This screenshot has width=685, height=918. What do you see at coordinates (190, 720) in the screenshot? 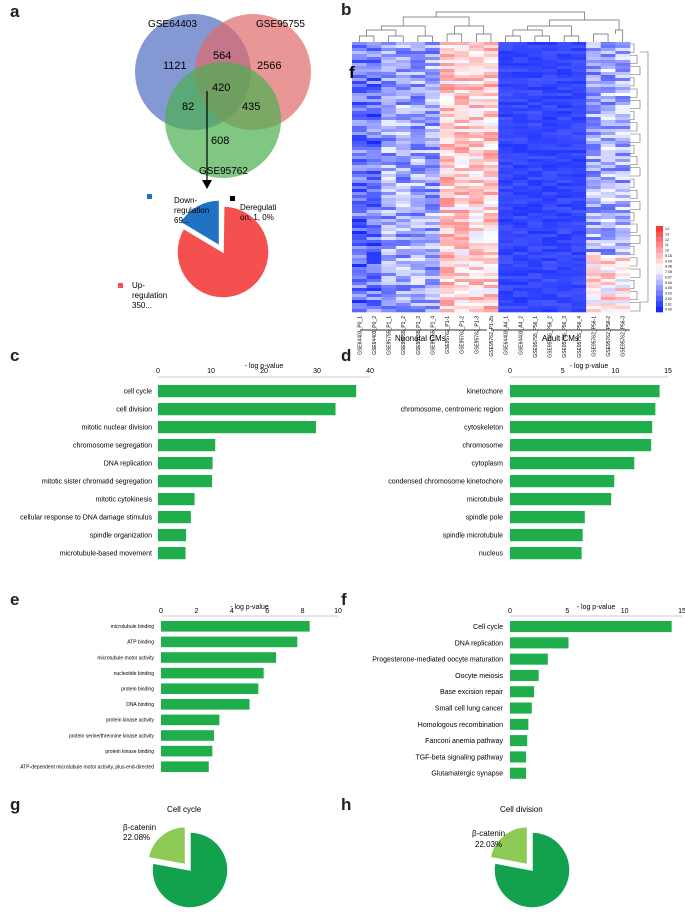
I see `bar-e` at bounding box center [190, 720].